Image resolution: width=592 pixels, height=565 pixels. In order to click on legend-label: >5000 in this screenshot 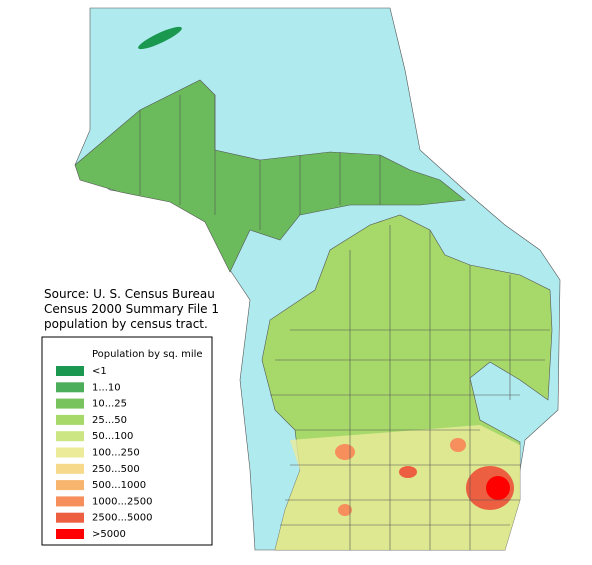, I will do `click(109, 534)`.